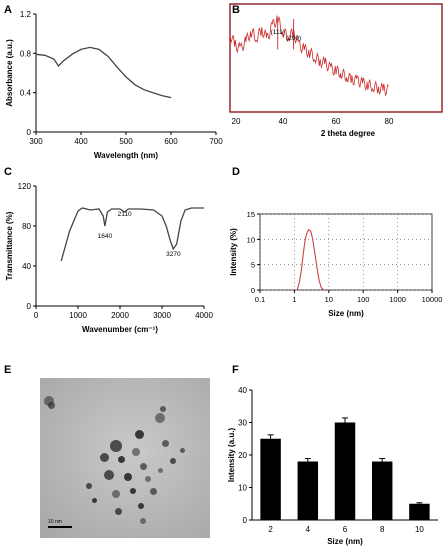 This screenshot has width=448, height=550. What do you see at coordinates (126, 155) in the screenshot?
I see `x-axis-label: Wavelength (nm)` at bounding box center [126, 155].